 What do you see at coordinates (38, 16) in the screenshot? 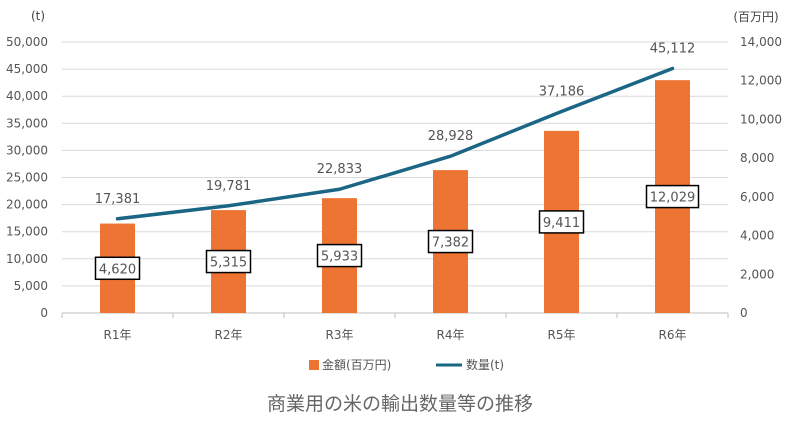
I see `left-axis-unit: (t)` at bounding box center [38, 16].